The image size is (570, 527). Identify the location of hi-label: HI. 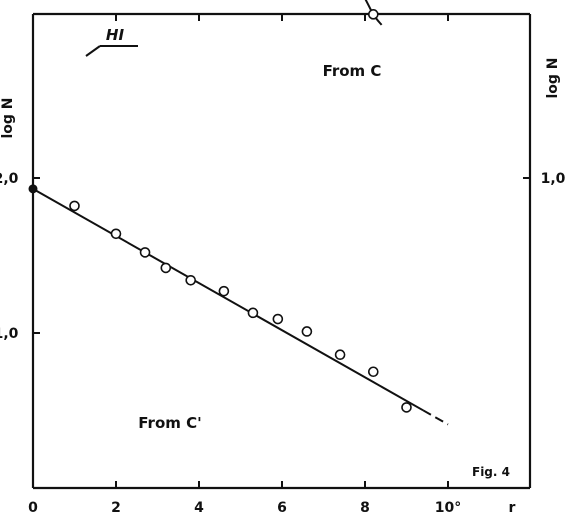
(115, 35).